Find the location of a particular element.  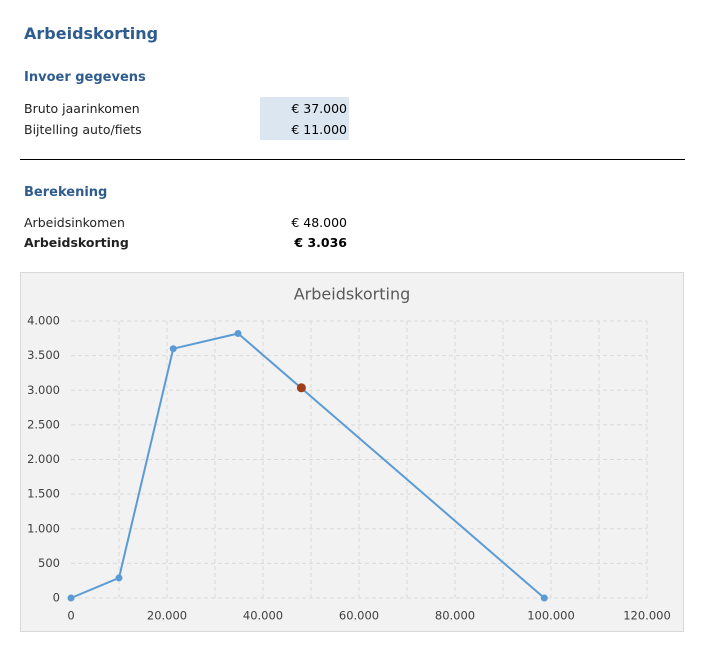

input-value: € 37.000 is located at coordinates (319, 108).